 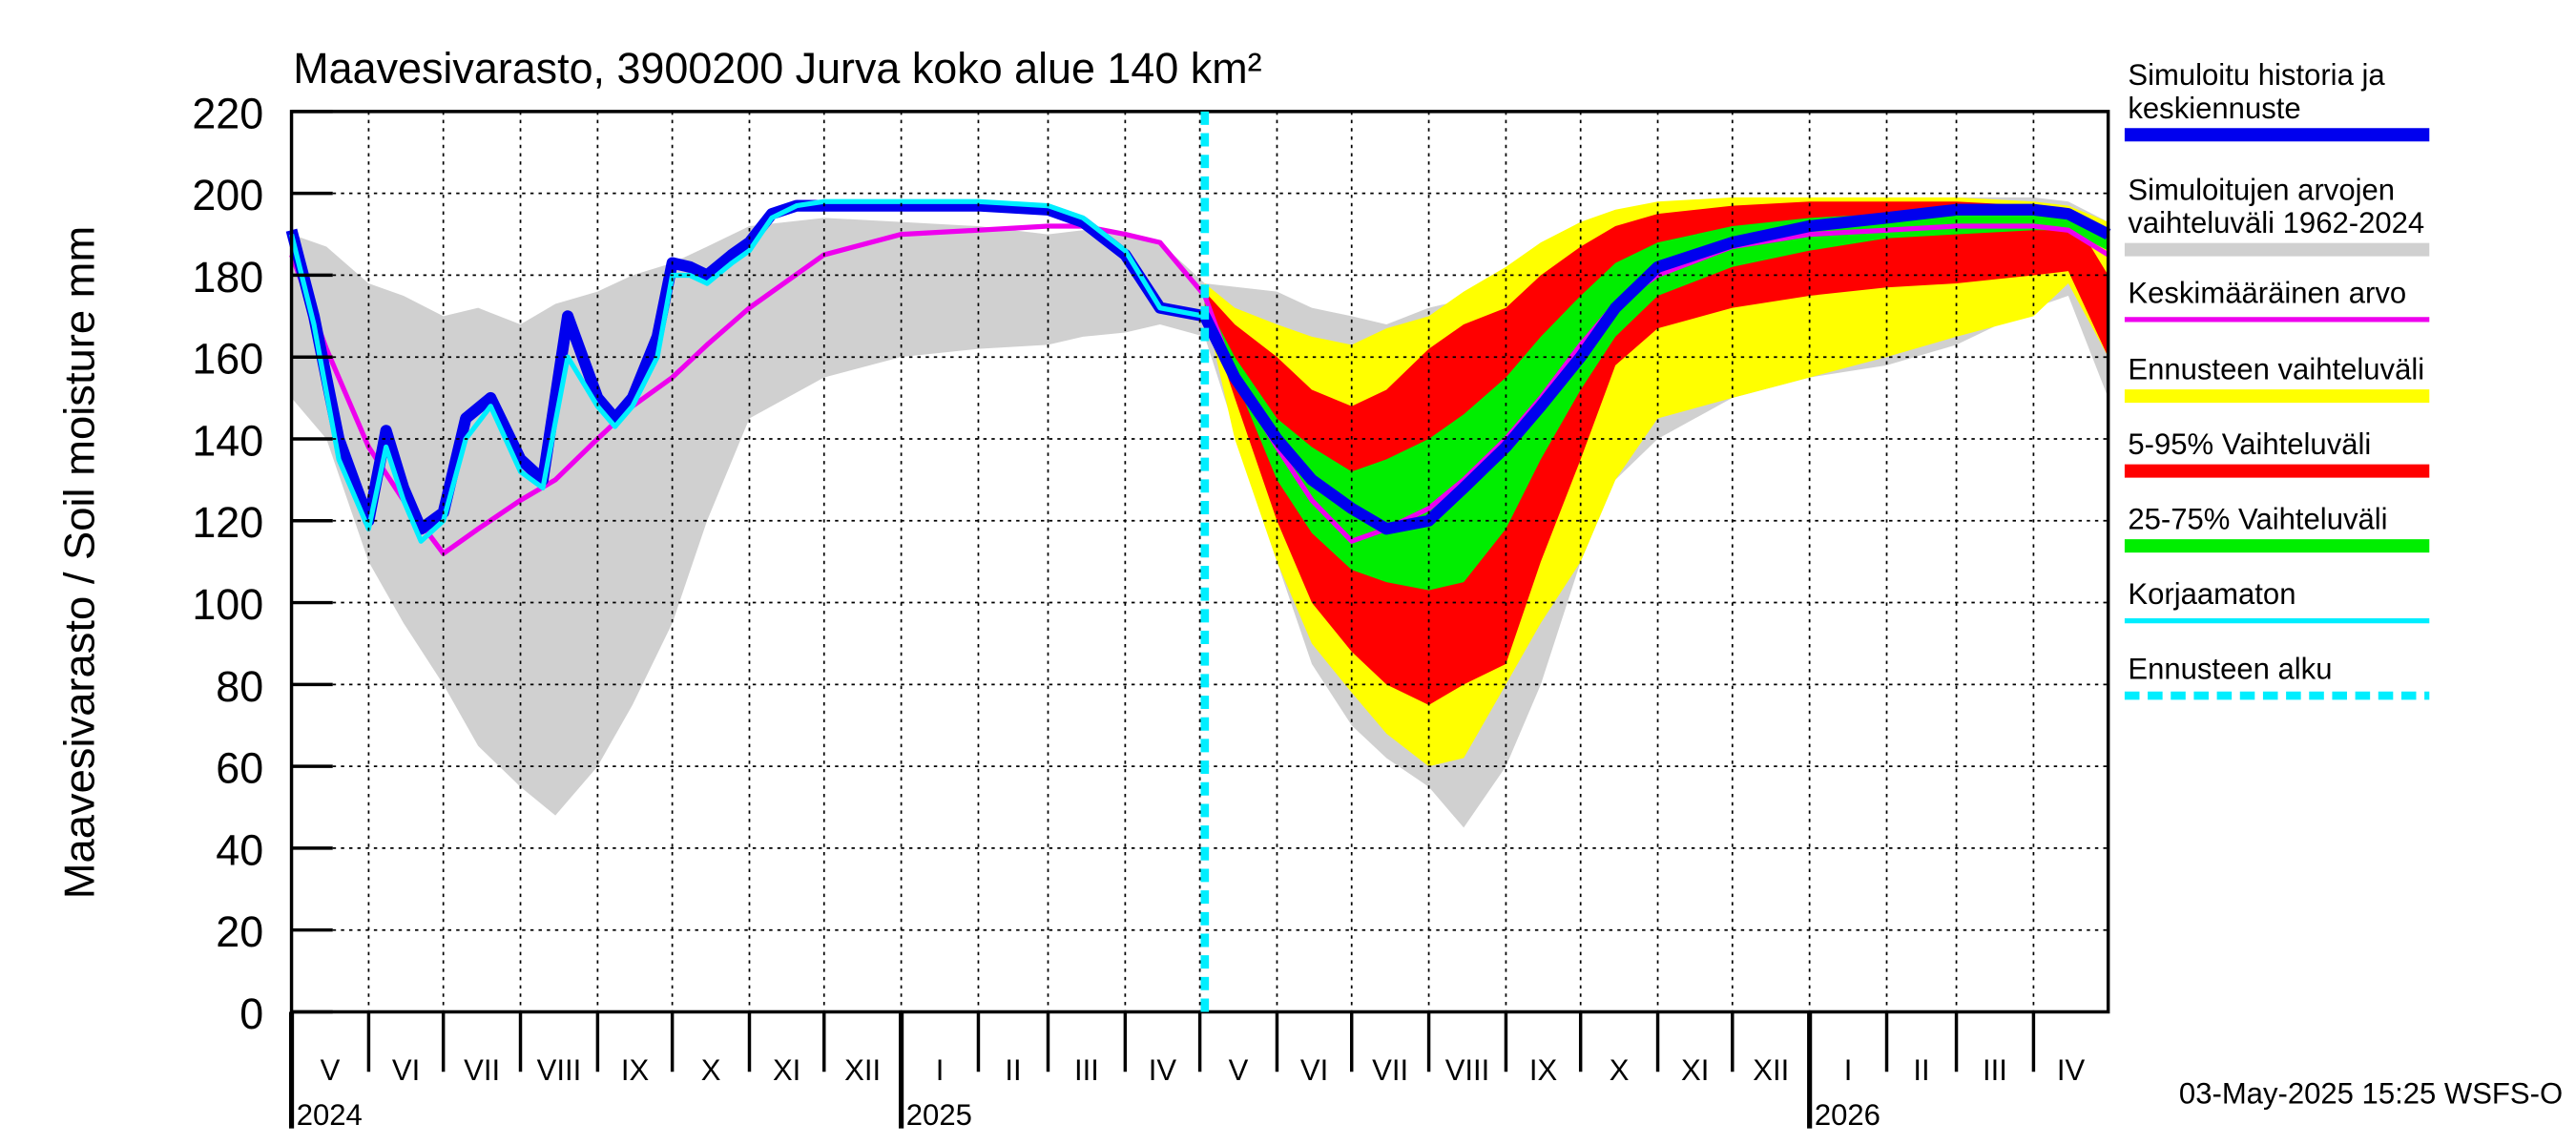 I want to click on month-label-19: XII, so click(x=1771, y=1070).